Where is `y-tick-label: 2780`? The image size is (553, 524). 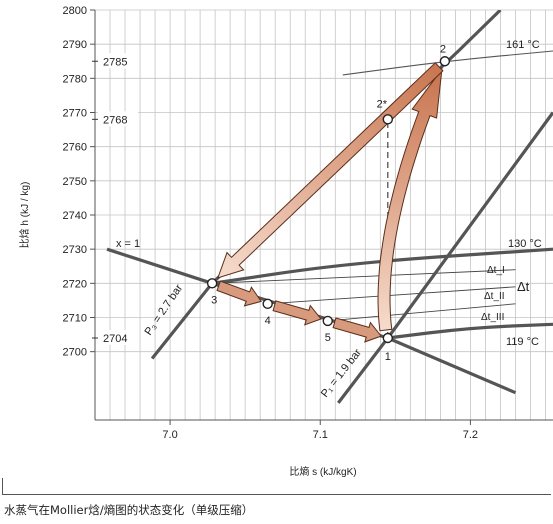
y-tick-label: 2780 is located at coordinates (75, 79).